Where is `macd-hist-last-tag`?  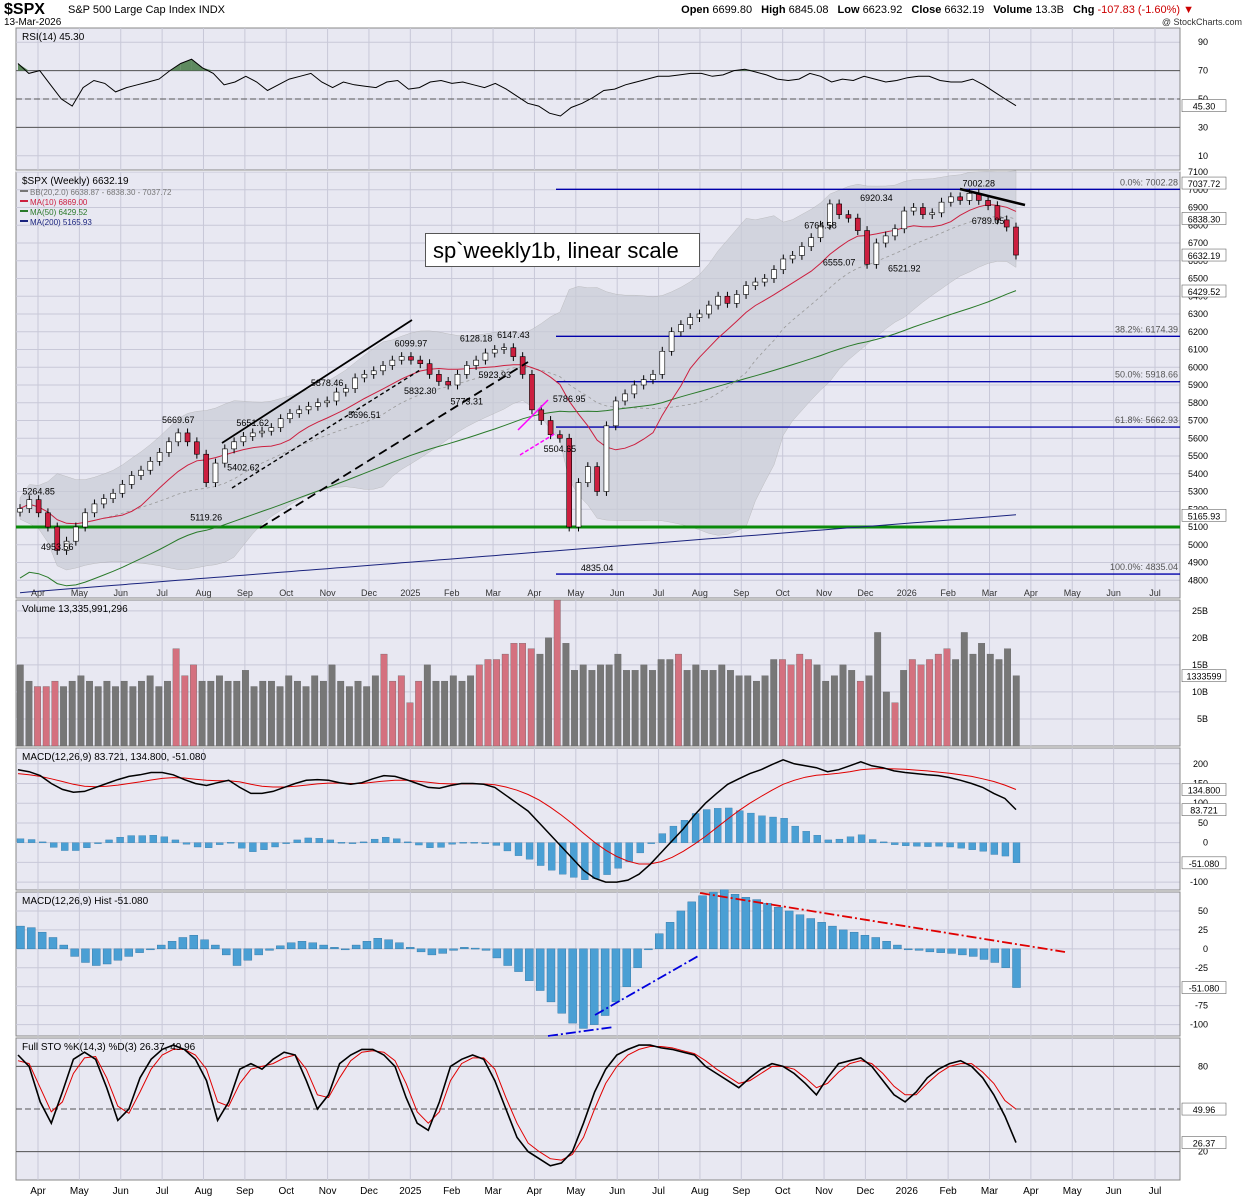 macd-hist-last-tag is located at coordinates (1204, 987).